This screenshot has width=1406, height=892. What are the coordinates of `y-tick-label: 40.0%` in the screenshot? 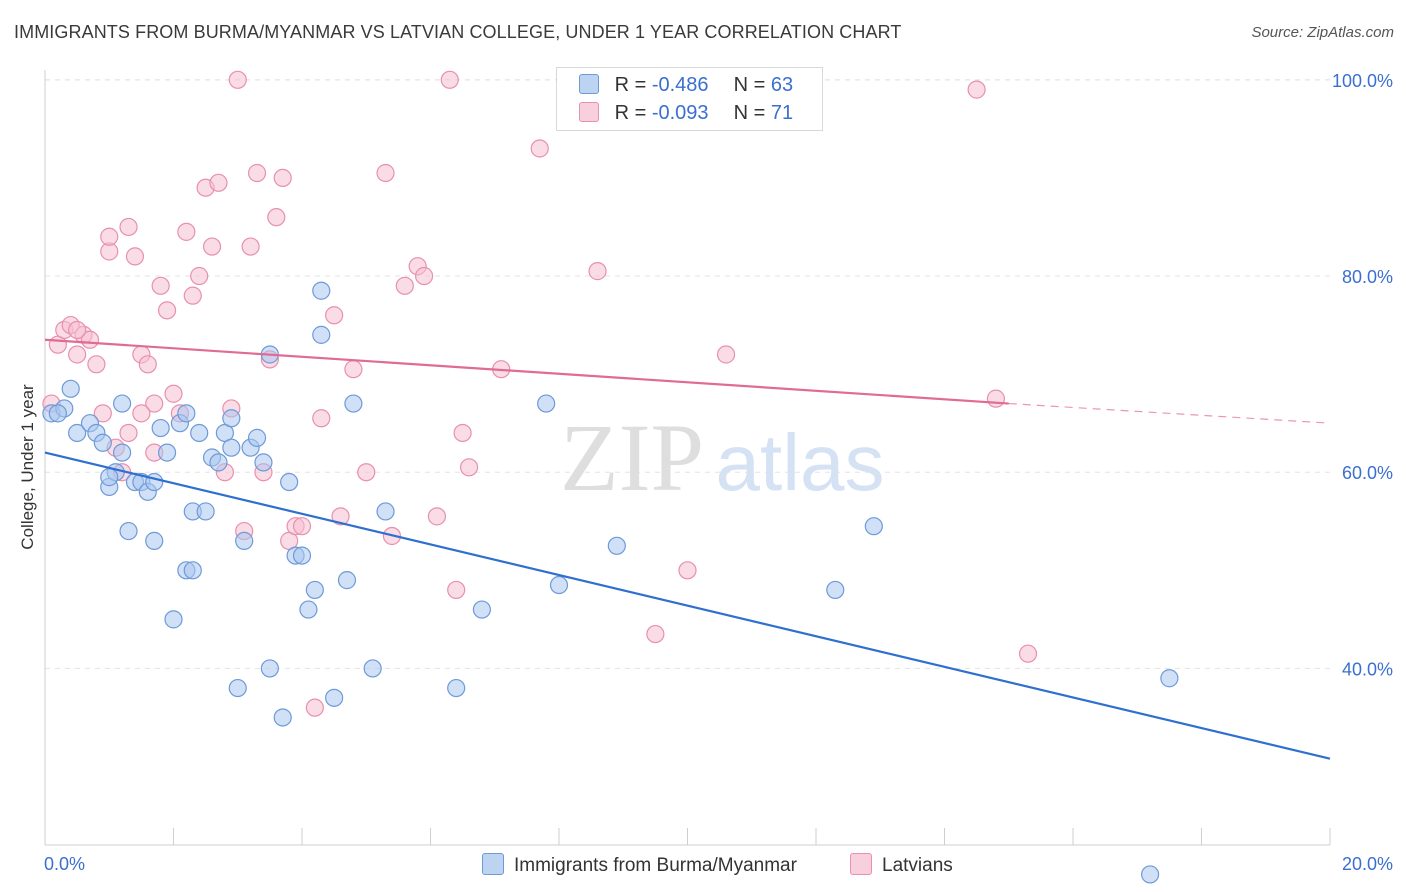 It's located at (1367, 669).